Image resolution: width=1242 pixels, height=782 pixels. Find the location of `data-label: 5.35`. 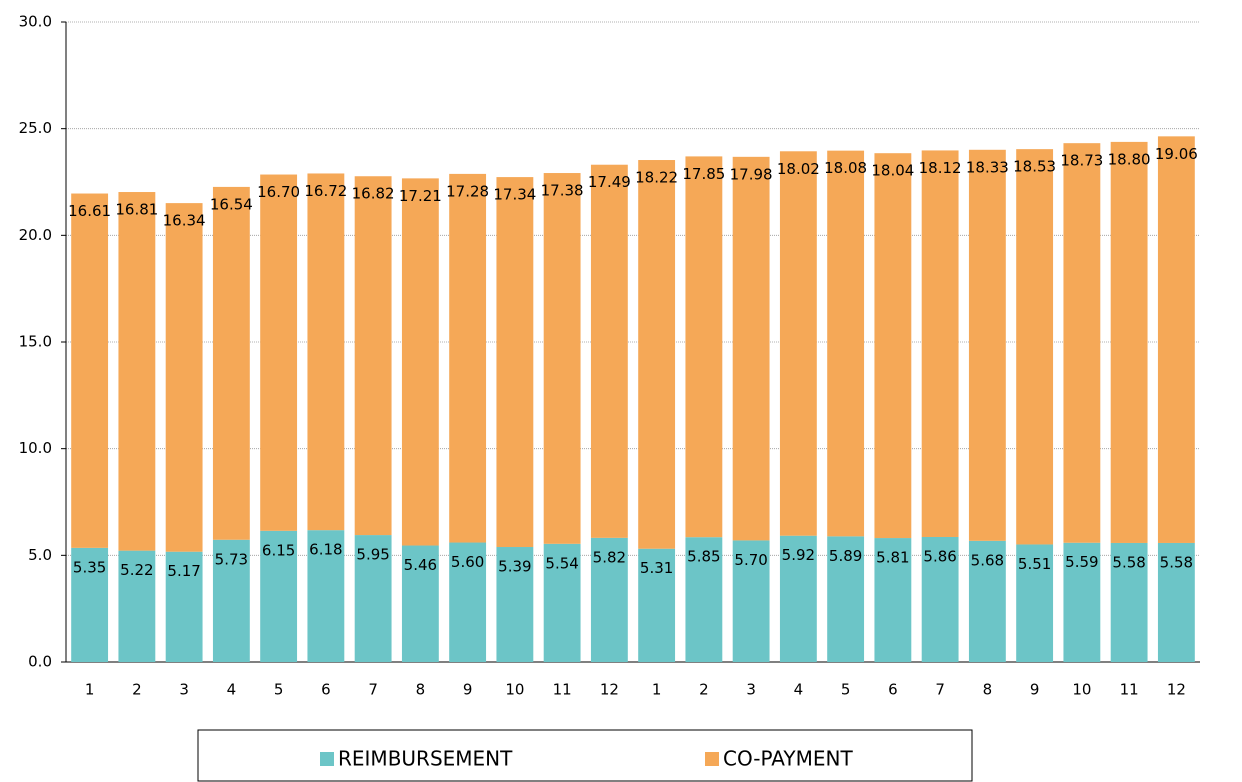

data-label: 5.35 is located at coordinates (89, 567).